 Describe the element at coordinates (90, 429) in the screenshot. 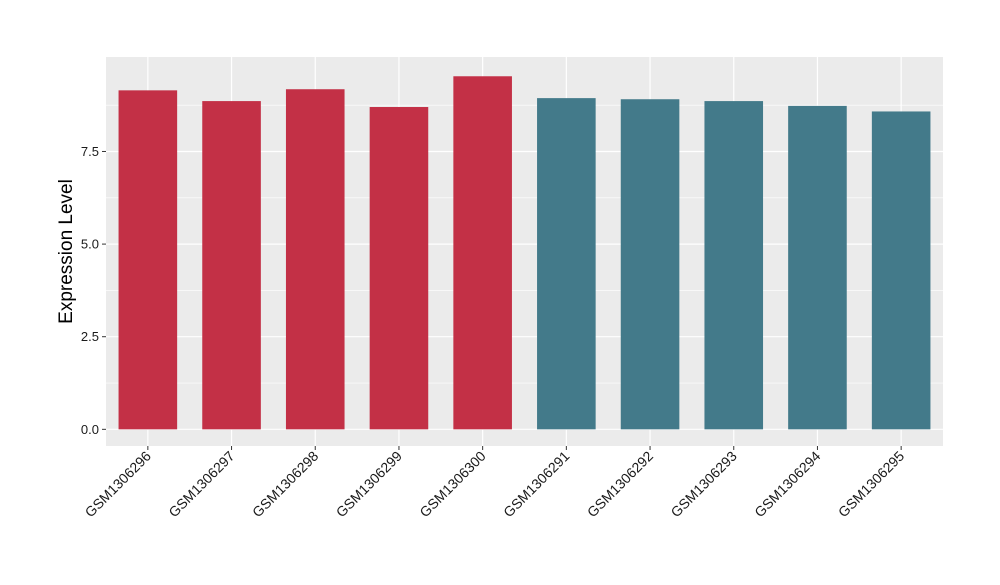

I see `y-tick-label: 0.0` at that location.